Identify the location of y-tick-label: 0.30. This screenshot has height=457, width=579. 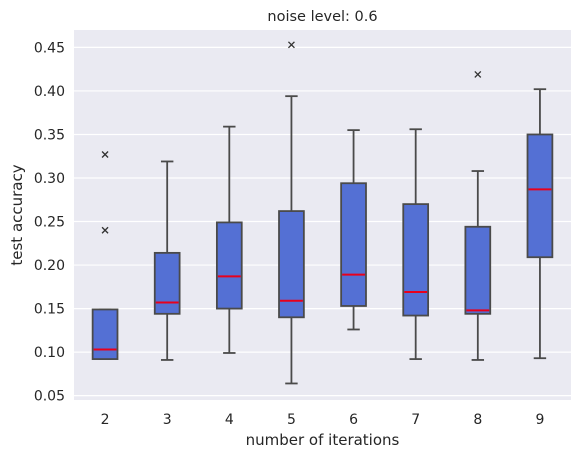
(49, 179).